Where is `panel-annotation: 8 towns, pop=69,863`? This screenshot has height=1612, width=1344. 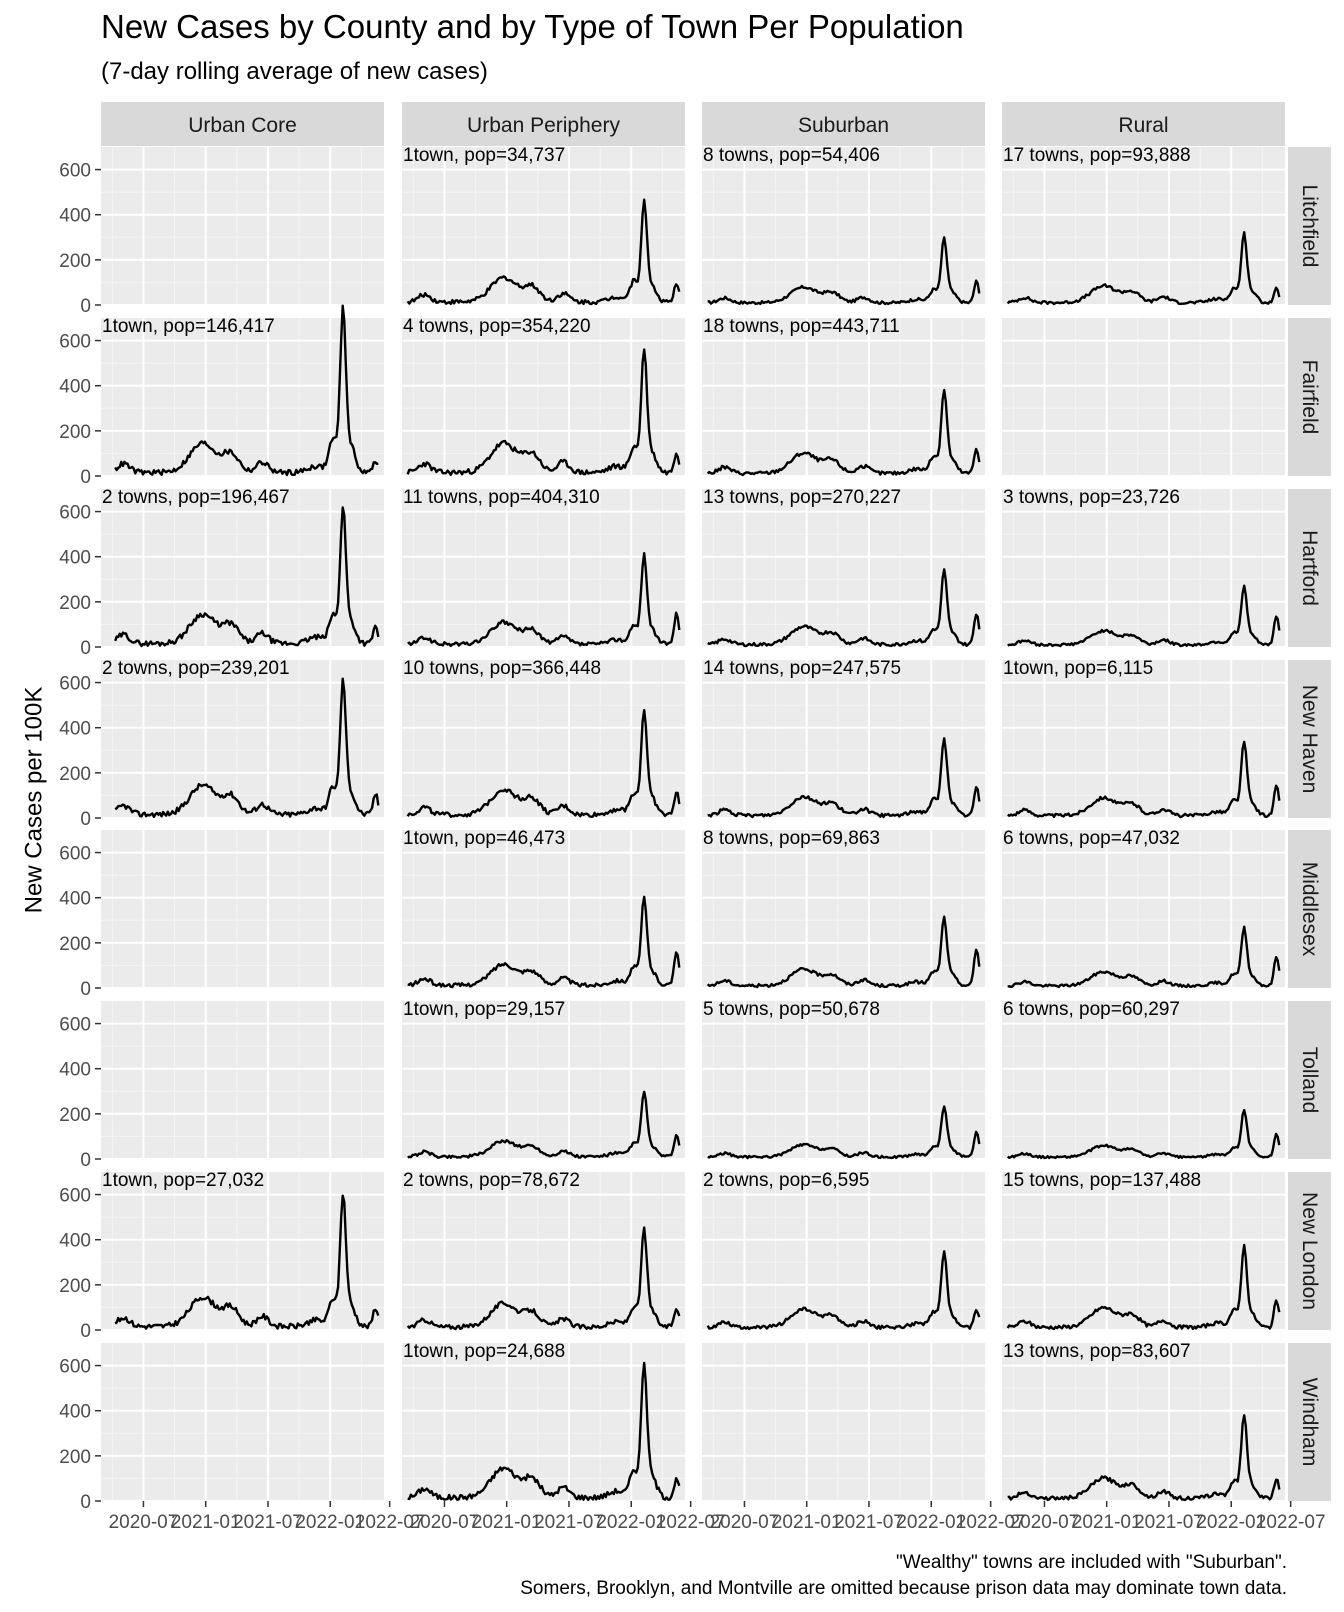 panel-annotation: 8 towns, pop=69,863 is located at coordinates (791, 838).